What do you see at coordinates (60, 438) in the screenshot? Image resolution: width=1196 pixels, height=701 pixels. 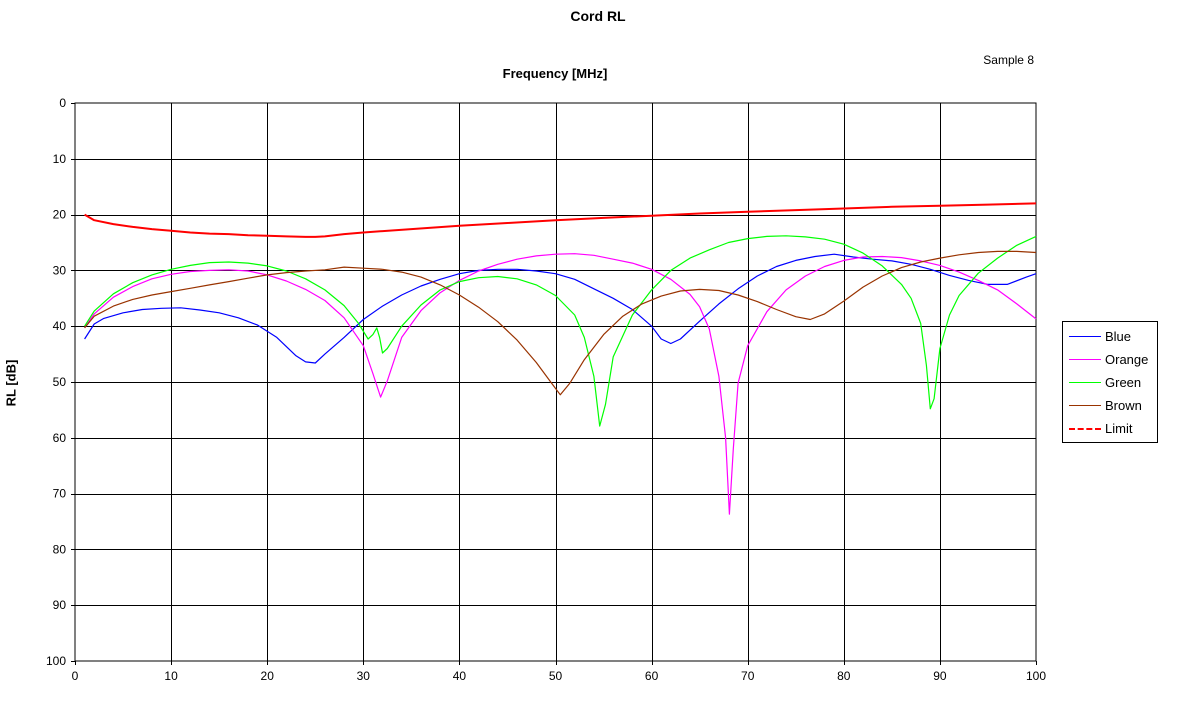 I see `y-tick-label: 60` at bounding box center [60, 438].